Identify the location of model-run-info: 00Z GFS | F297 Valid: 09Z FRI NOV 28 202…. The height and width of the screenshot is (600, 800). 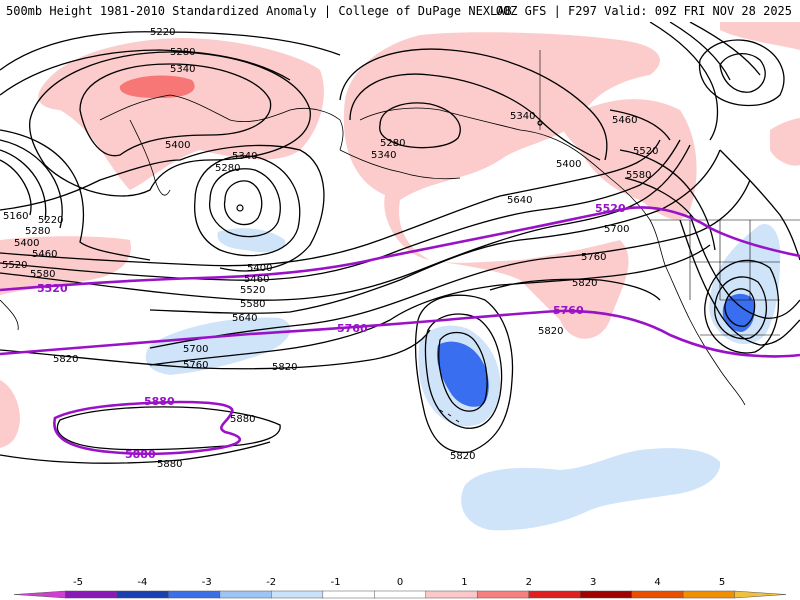
(643, 11).